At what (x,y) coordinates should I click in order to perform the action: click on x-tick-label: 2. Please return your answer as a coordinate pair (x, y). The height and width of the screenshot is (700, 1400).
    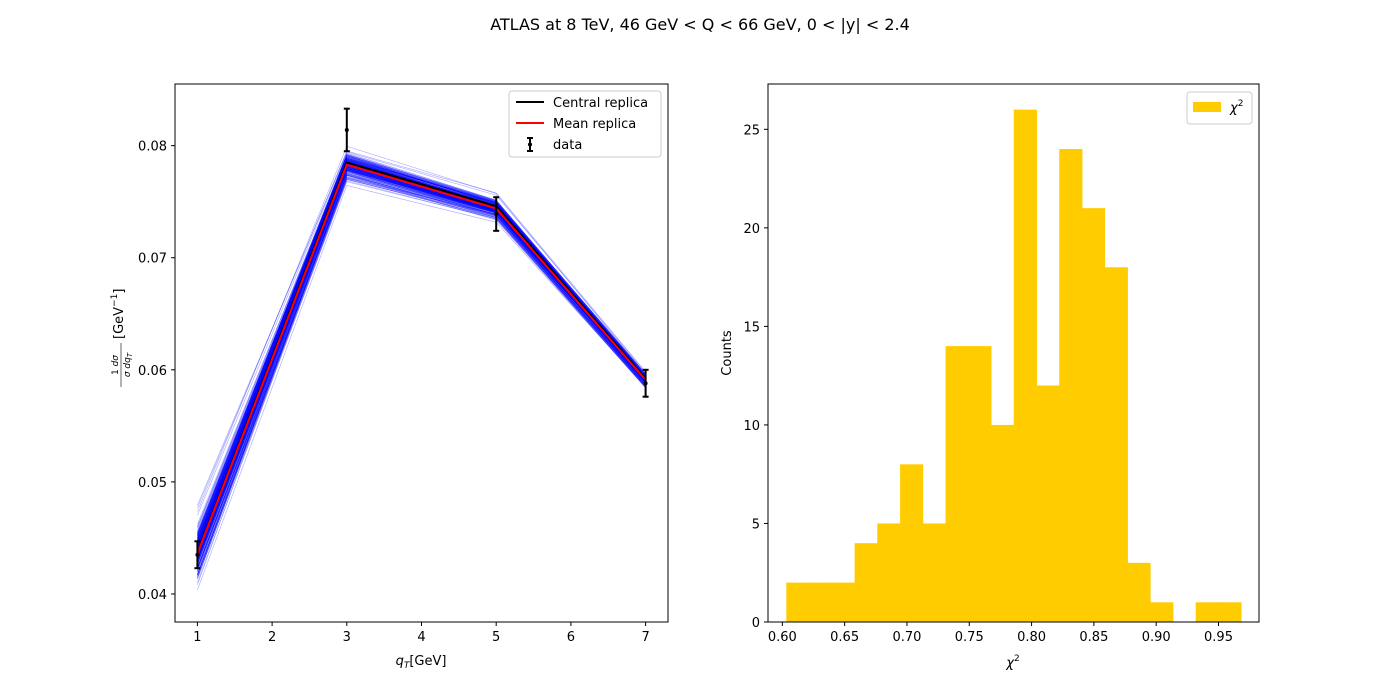
    Looking at the image, I should click on (272, 637).